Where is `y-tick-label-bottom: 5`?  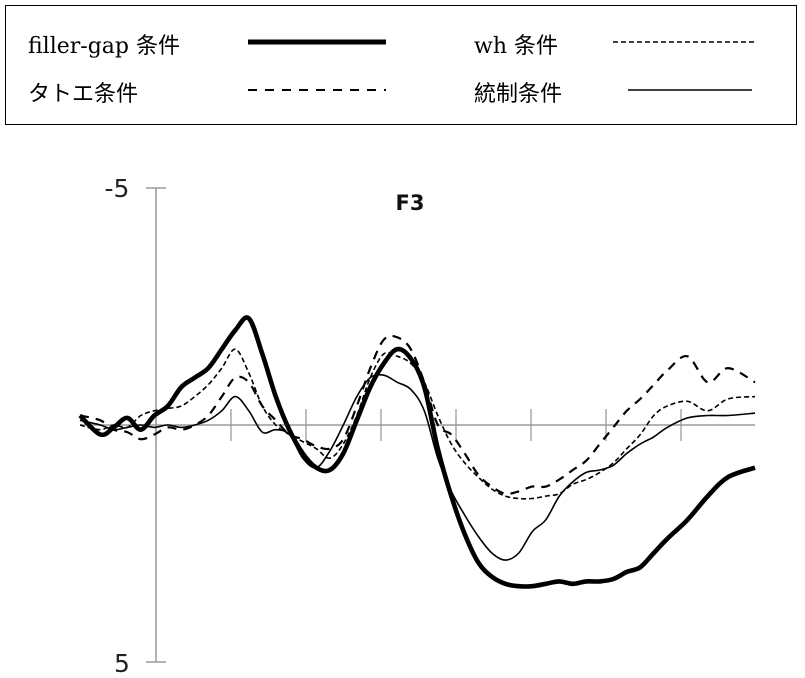 y-tick-label-bottom: 5 is located at coordinates (122, 663).